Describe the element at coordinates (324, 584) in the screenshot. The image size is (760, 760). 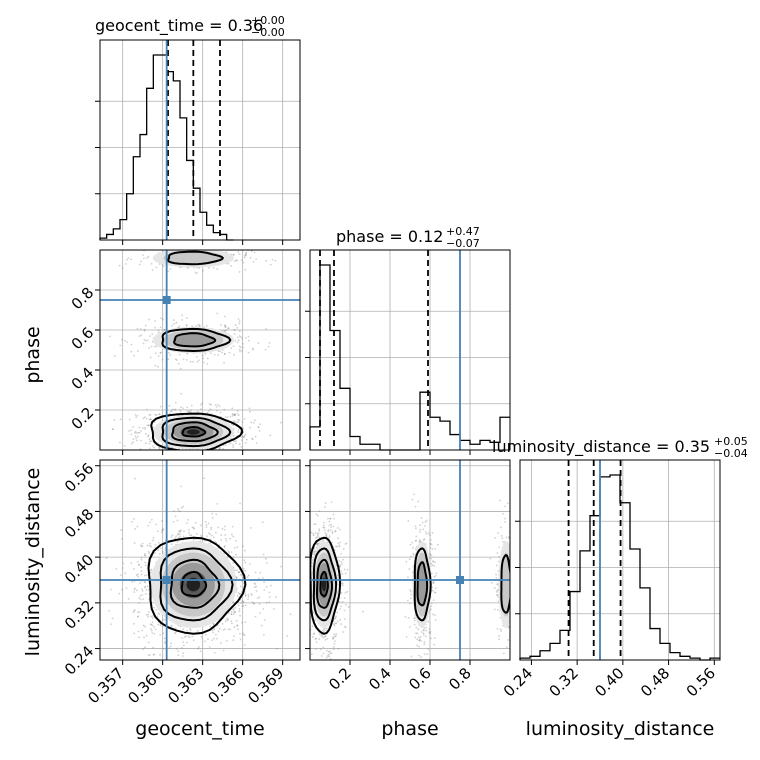
I see `contour-line` at that location.